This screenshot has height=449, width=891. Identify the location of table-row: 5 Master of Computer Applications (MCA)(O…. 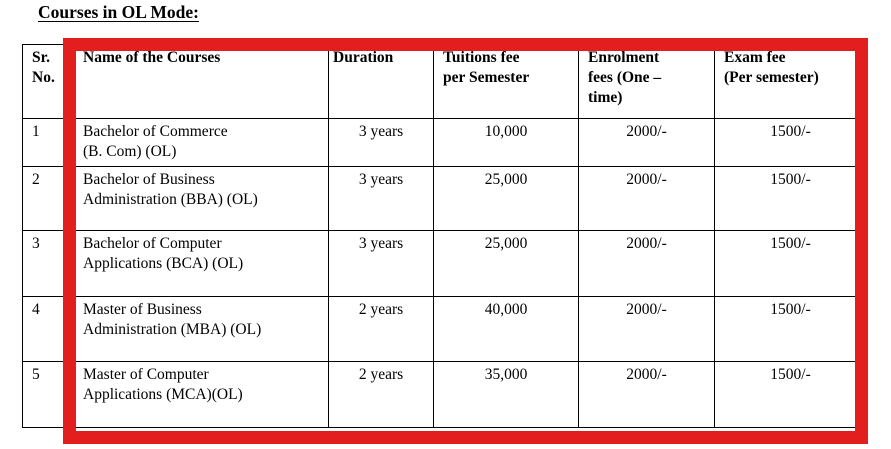
(444, 394).